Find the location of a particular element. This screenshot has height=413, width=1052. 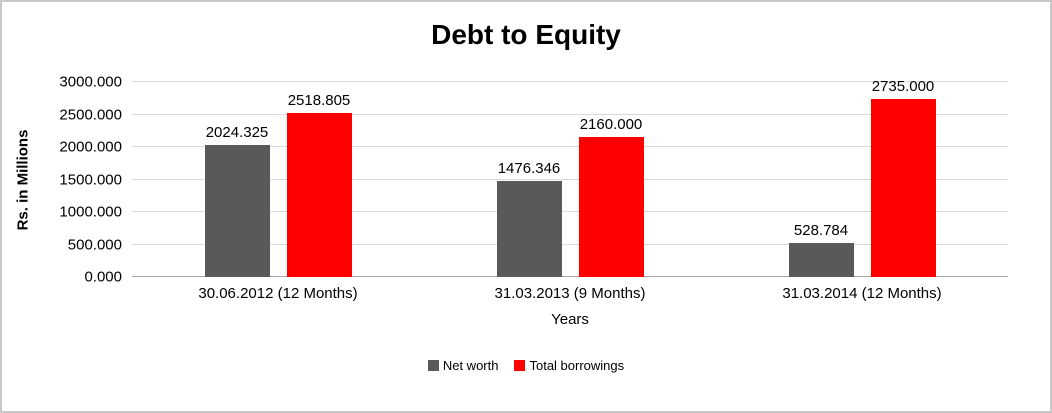

bar-cell-net-worth: 2024.325 is located at coordinates (237, 179).